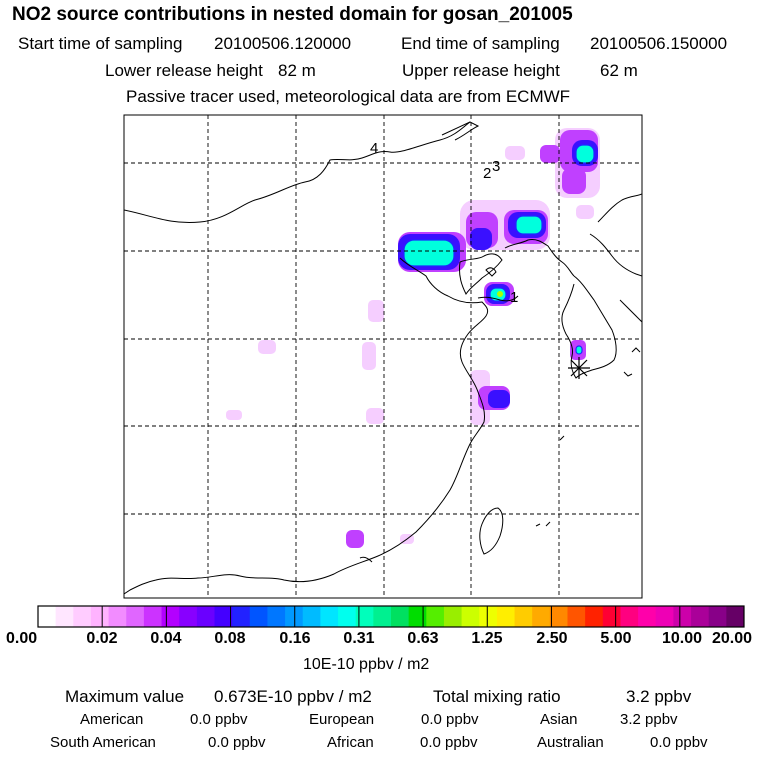  I want to click on colorbar-tick-label: 5.00, so click(616, 638).